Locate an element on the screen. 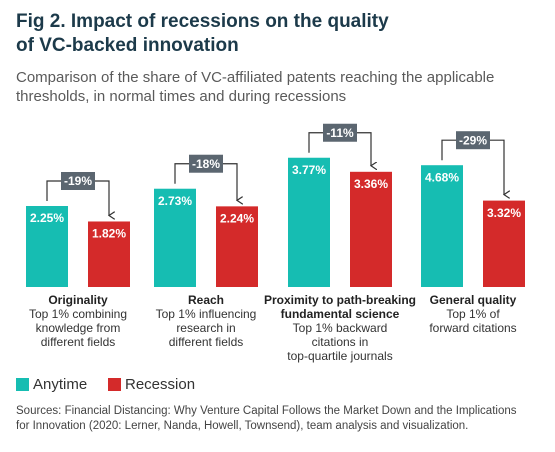 Image resolution: width=555 pixels, height=452 pixels. title: of VC-backed innovation is located at coordinates (127, 45).